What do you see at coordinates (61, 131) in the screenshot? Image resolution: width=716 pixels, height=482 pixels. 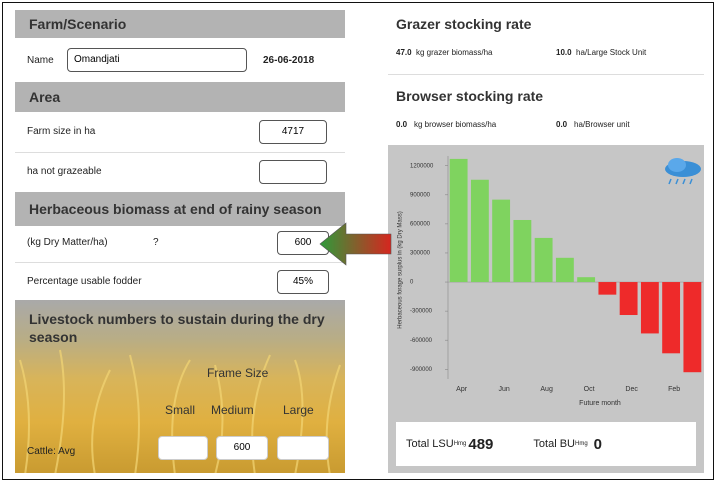 I see `label: Farm size in ha` at bounding box center [61, 131].